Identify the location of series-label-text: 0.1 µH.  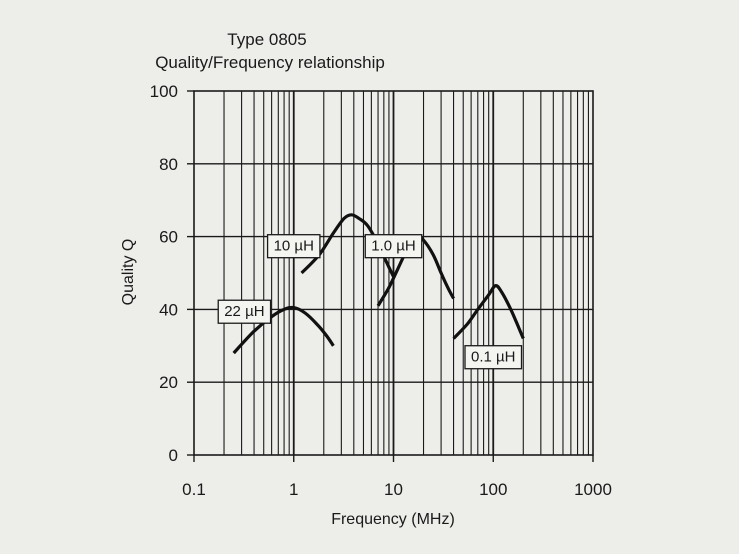
(493, 357).